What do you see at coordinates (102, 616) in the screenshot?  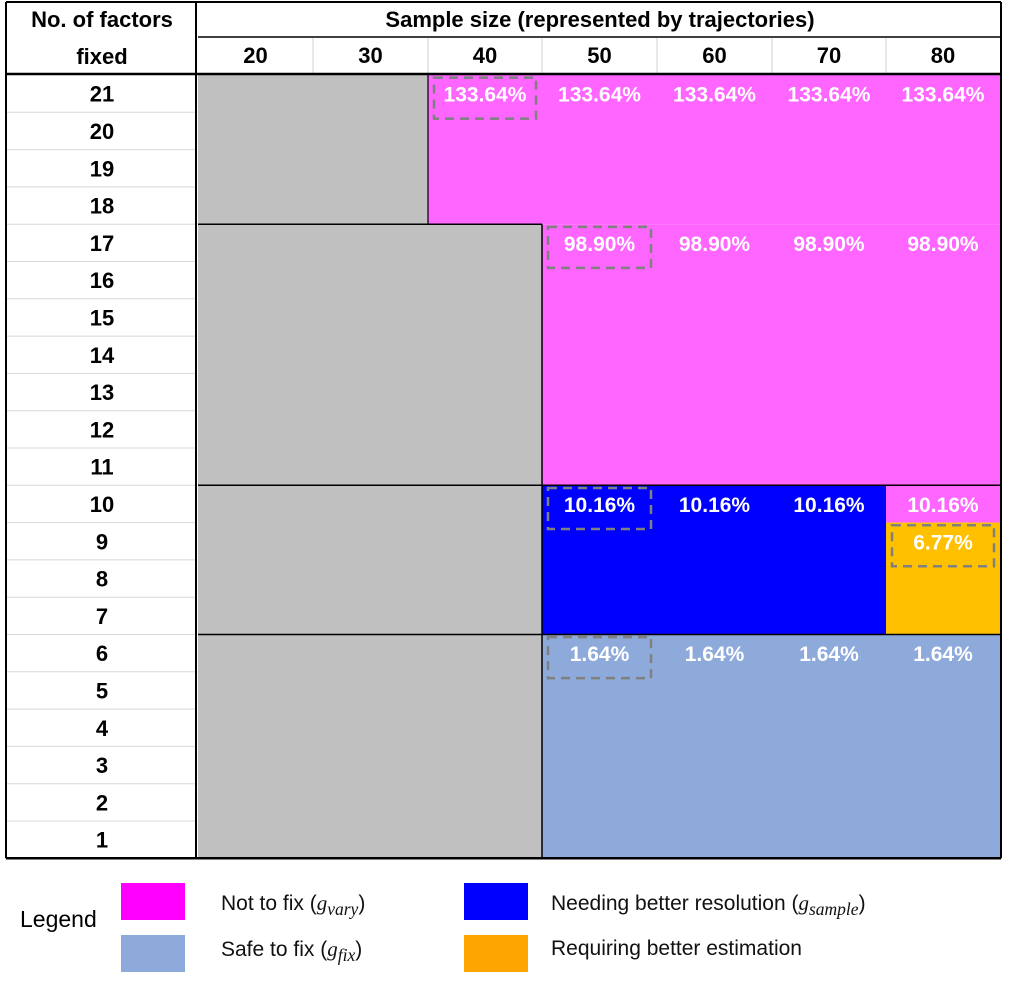 I see `row-tick-label: 7` at bounding box center [102, 616].